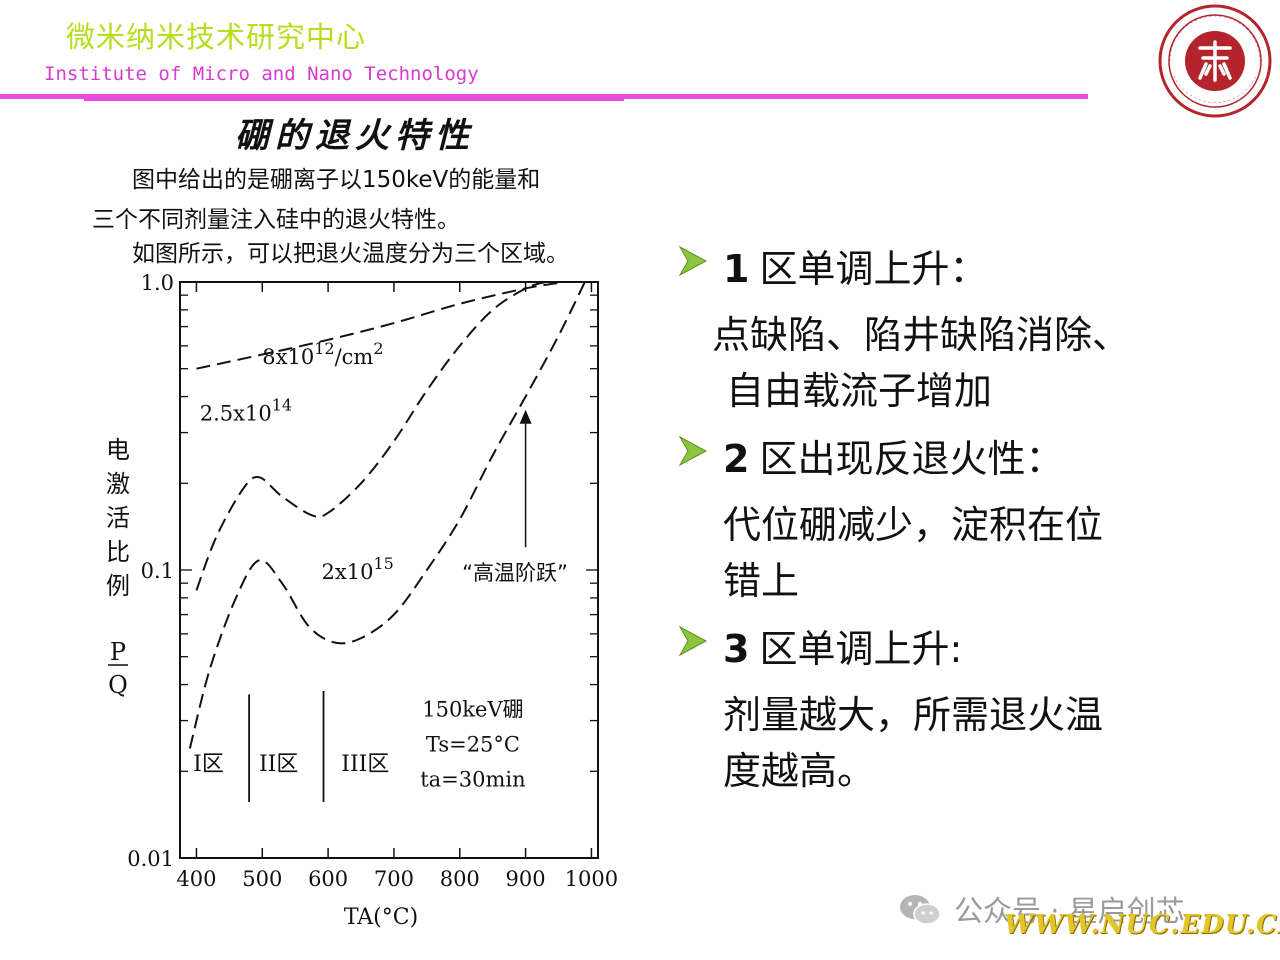 Image resolution: width=1280 pixels, height=960 pixels. What do you see at coordinates (1069, 911) in the screenshot?
I see `footer-wechat-account: 公众号 · 星启创芯` at bounding box center [1069, 911].